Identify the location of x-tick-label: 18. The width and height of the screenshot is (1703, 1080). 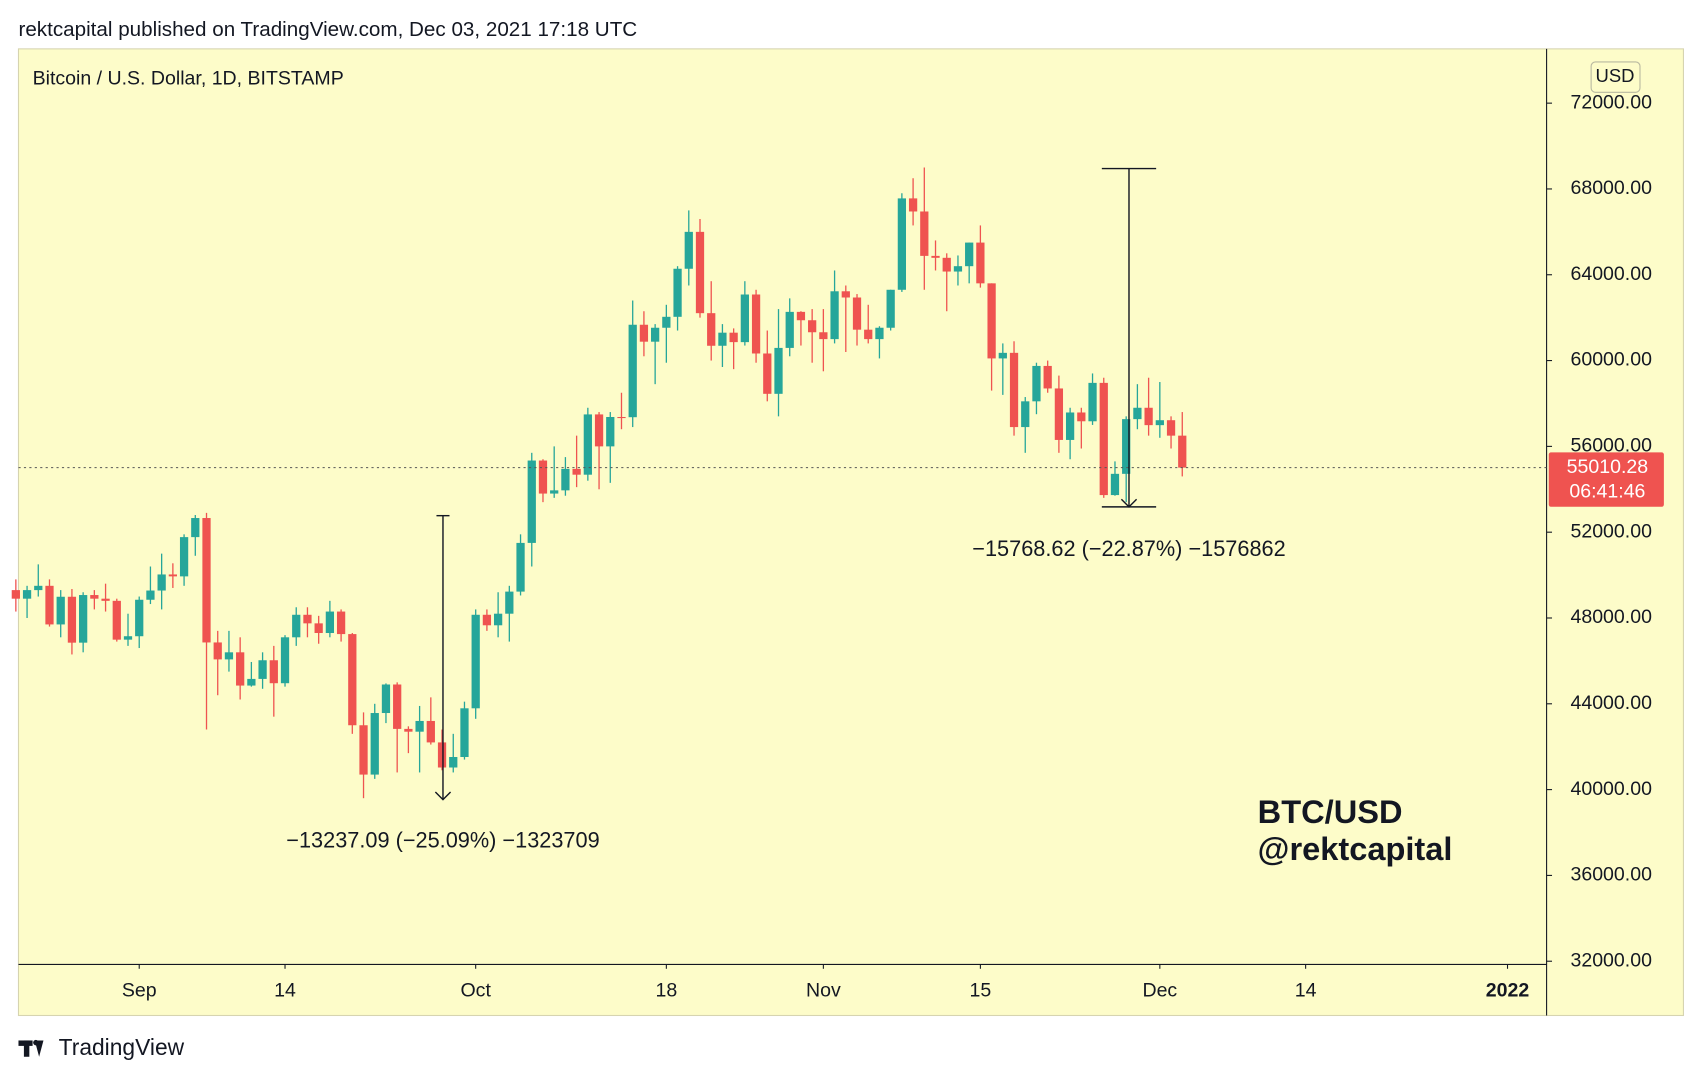
(666, 991).